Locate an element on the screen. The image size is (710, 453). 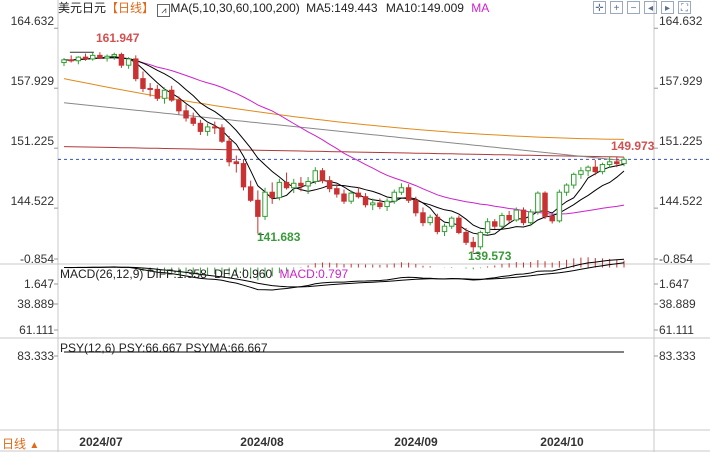
y-tick-label-right: 157.929 is located at coordinates (681, 81).